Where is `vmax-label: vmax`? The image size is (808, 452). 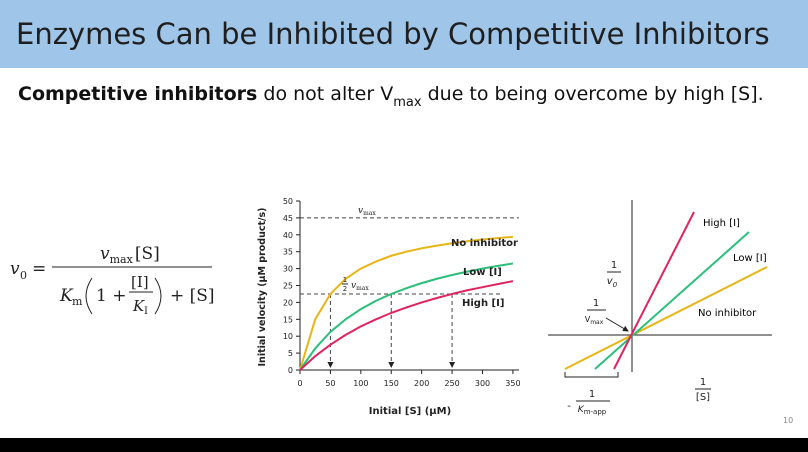
vmax-label: vmax is located at coordinates (367, 211).